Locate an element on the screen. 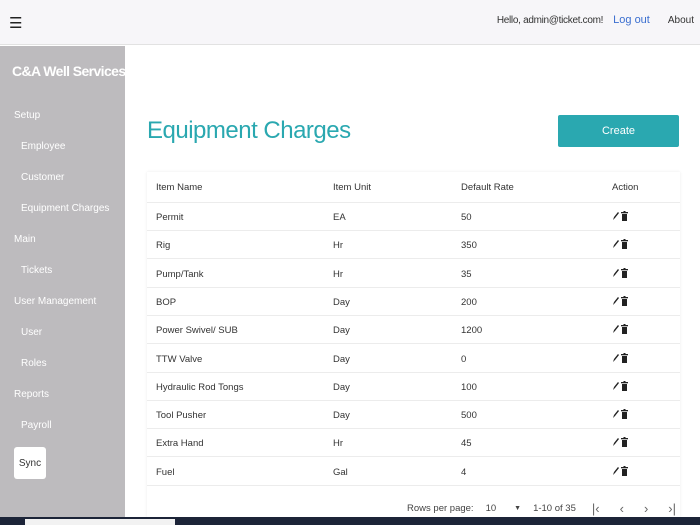 The height and width of the screenshot is (525, 700). sidebar-section: Reports is located at coordinates (32, 394).